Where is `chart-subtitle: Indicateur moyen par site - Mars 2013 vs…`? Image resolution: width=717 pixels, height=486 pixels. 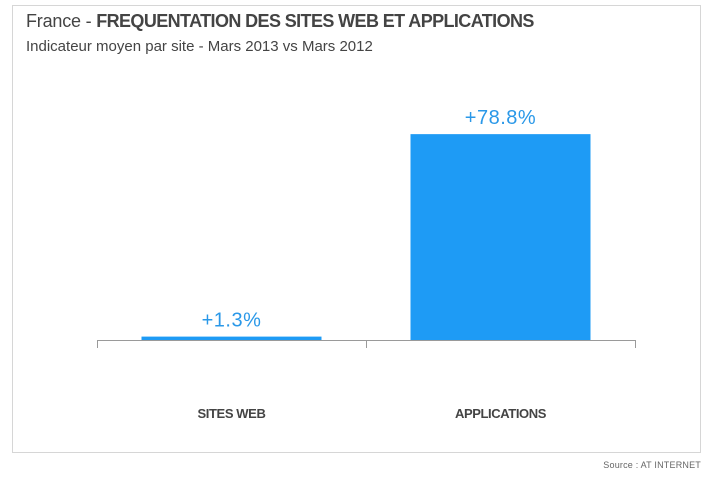
chart-subtitle: Indicateur moyen par site - Mars 2013 vs… is located at coordinates (199, 46).